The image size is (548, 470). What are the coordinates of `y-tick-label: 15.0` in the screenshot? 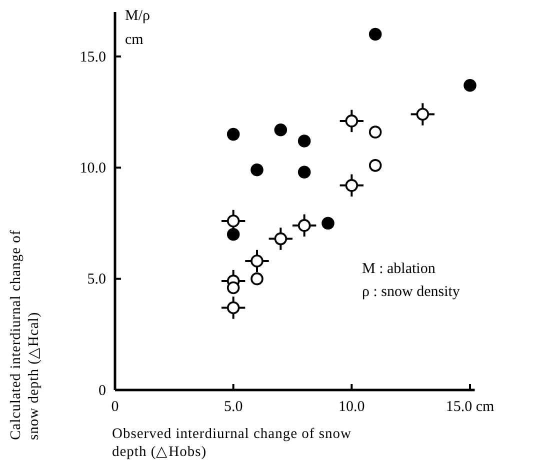 It's located at (93, 57).